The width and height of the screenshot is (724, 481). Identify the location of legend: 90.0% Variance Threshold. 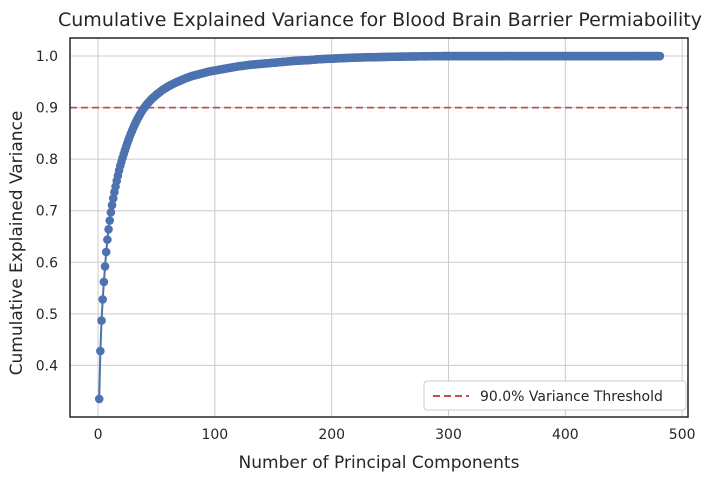
(555, 395).